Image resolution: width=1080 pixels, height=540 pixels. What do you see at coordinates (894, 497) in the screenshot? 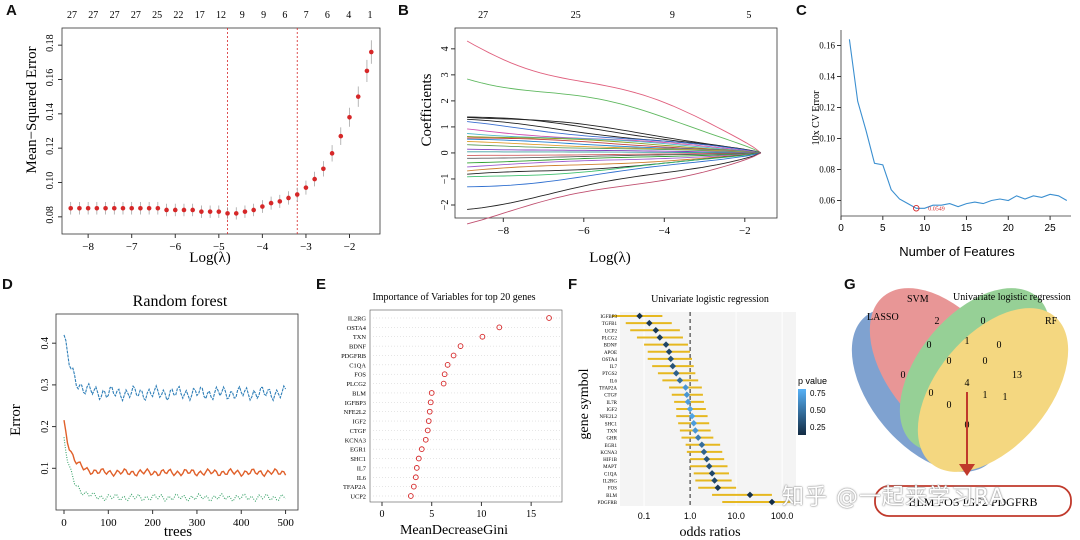
I see `watermark: 知乎 @一起来学习RA` at bounding box center [894, 497].